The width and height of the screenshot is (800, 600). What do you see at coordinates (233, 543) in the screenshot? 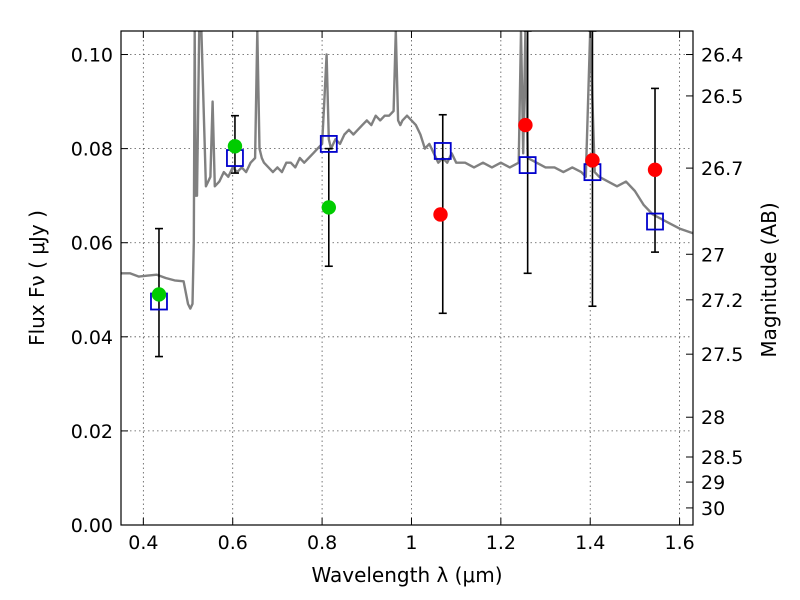
I see `x-tick-label: 0.6` at bounding box center [233, 543].